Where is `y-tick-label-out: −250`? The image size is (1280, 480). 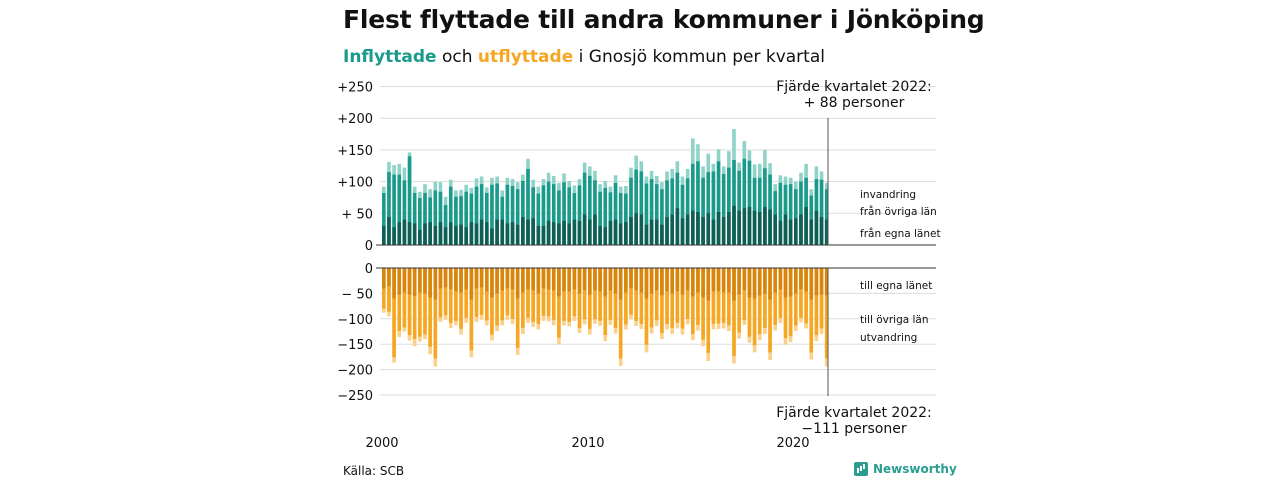 y-tick-label-out: −250 is located at coordinates (355, 396).